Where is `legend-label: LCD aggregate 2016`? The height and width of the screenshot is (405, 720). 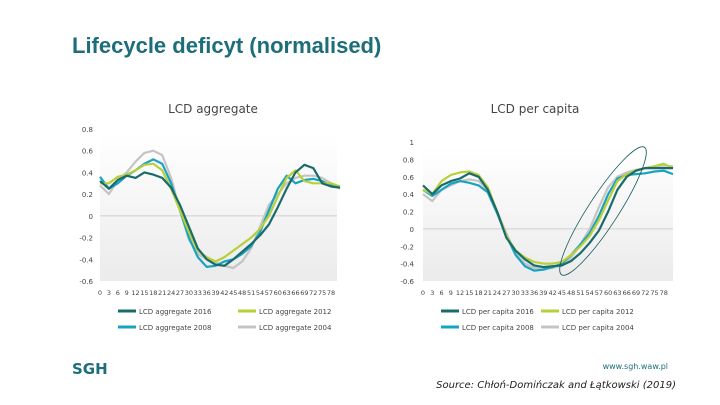 legend-label: LCD aggregate 2016 is located at coordinates (175, 312).